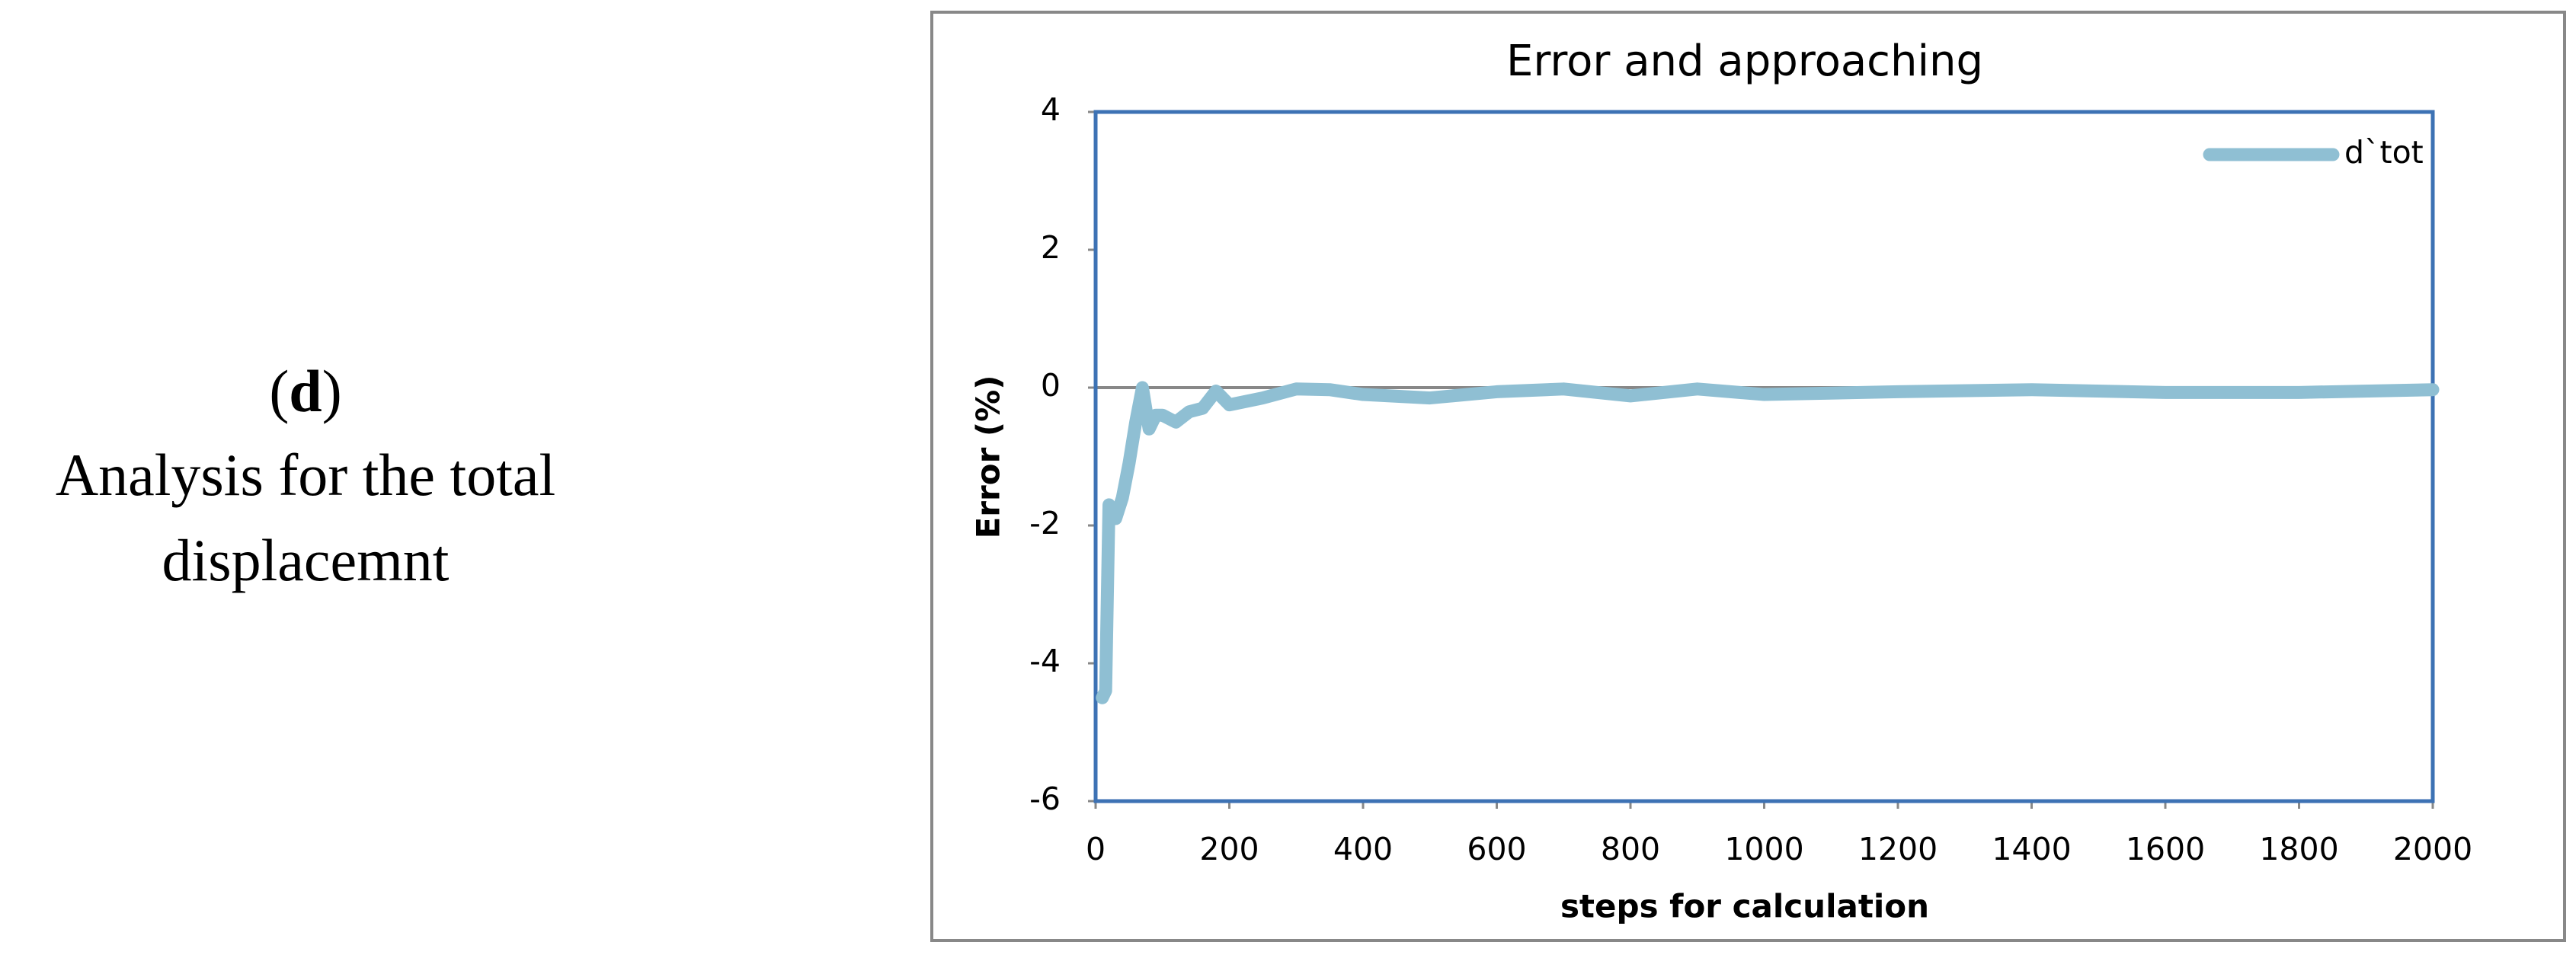 Image resolution: width=2576 pixels, height=958 pixels. Describe the element at coordinates (1744, 906) in the screenshot. I see `x-axis-label: steps for calculation` at that location.